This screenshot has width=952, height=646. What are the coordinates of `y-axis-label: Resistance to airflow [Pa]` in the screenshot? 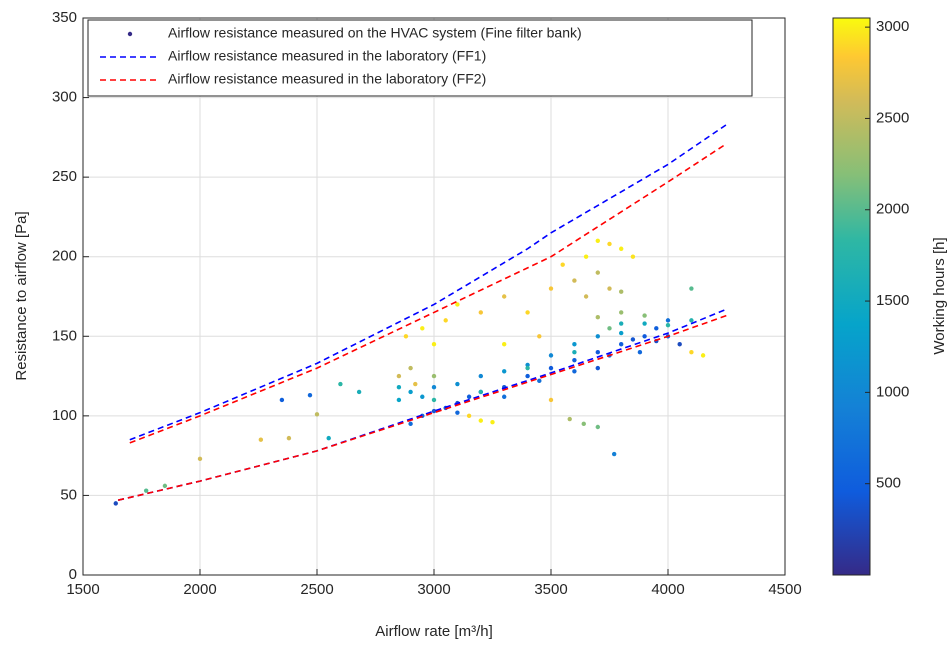 It's located at (21, 295).